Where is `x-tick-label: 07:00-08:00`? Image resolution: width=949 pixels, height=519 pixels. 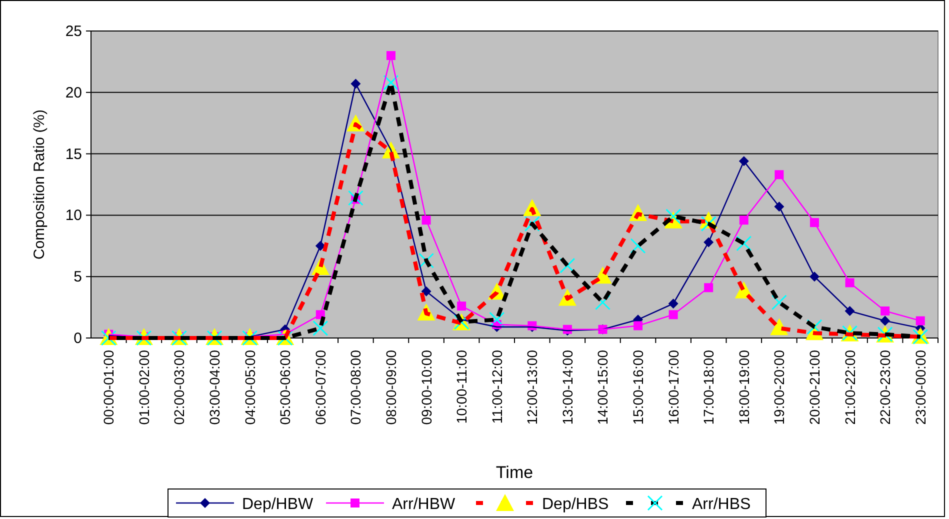
x-tick-label: 07:00-08:00 is located at coordinates (356, 387).